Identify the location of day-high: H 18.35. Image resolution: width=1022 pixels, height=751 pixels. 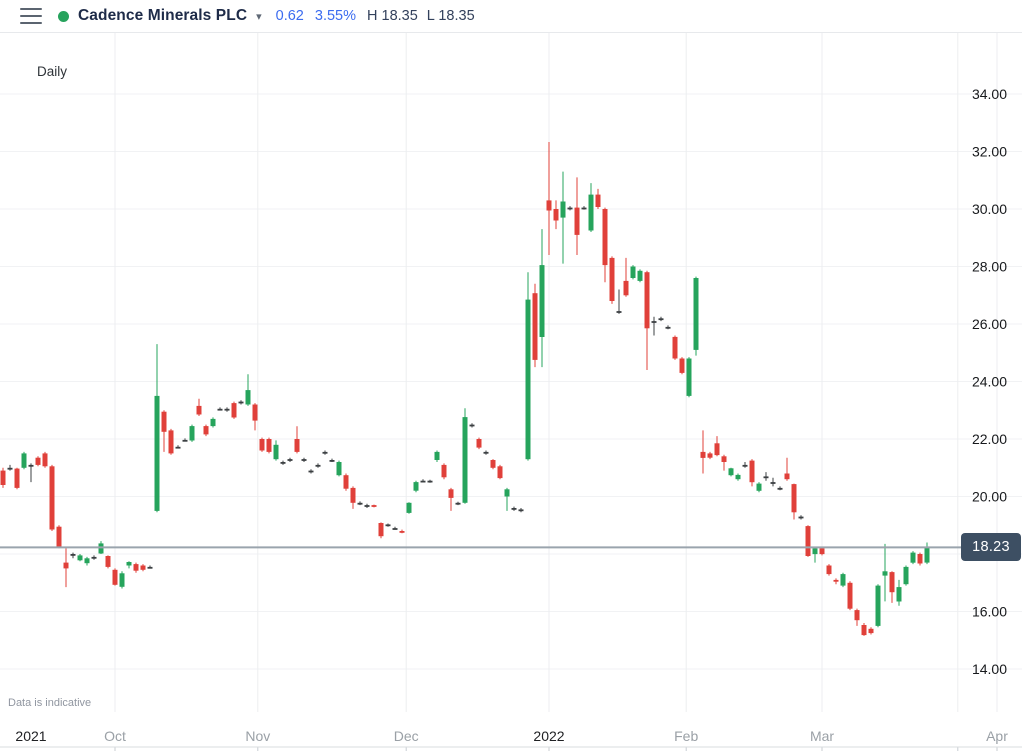
(392, 16).